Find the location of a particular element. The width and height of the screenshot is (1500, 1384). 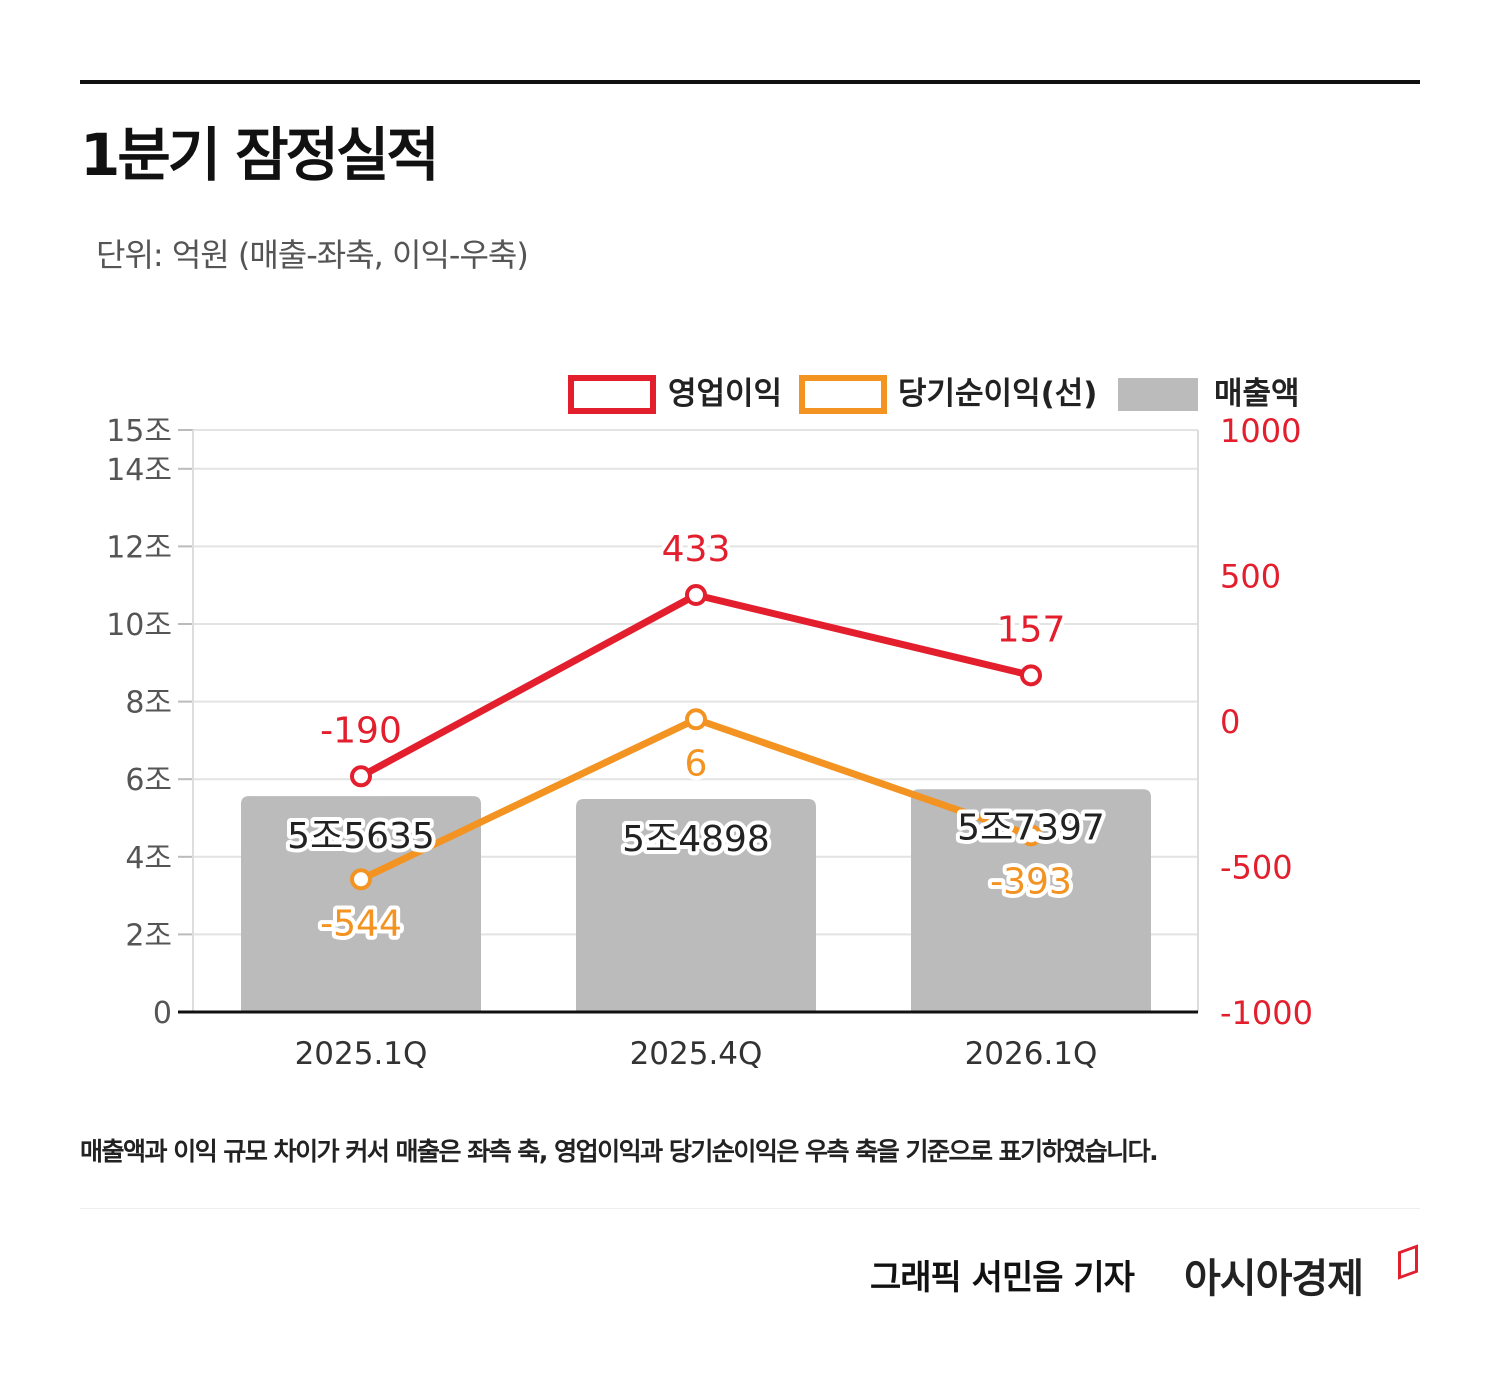

net-profit-label: 6 is located at coordinates (696, 763).